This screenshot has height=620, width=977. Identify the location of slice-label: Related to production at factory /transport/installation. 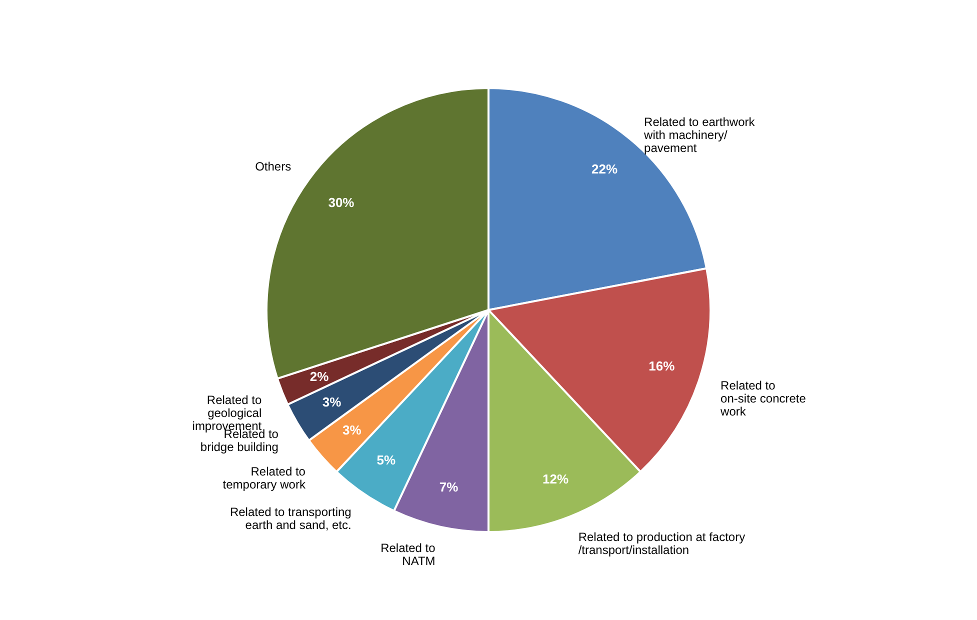
(662, 543).